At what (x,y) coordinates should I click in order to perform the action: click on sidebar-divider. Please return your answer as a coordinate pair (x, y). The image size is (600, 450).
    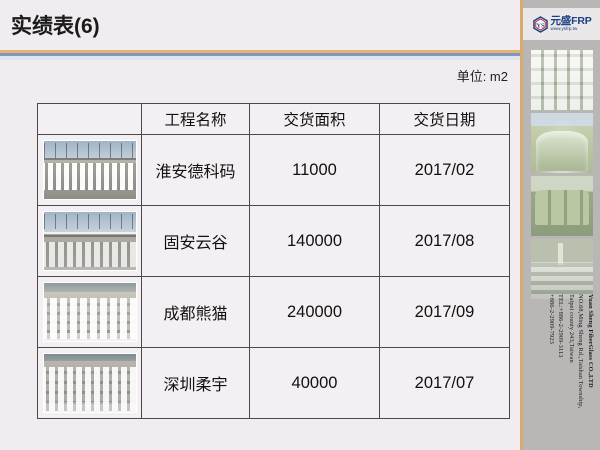
    Looking at the image, I should click on (521, 225).